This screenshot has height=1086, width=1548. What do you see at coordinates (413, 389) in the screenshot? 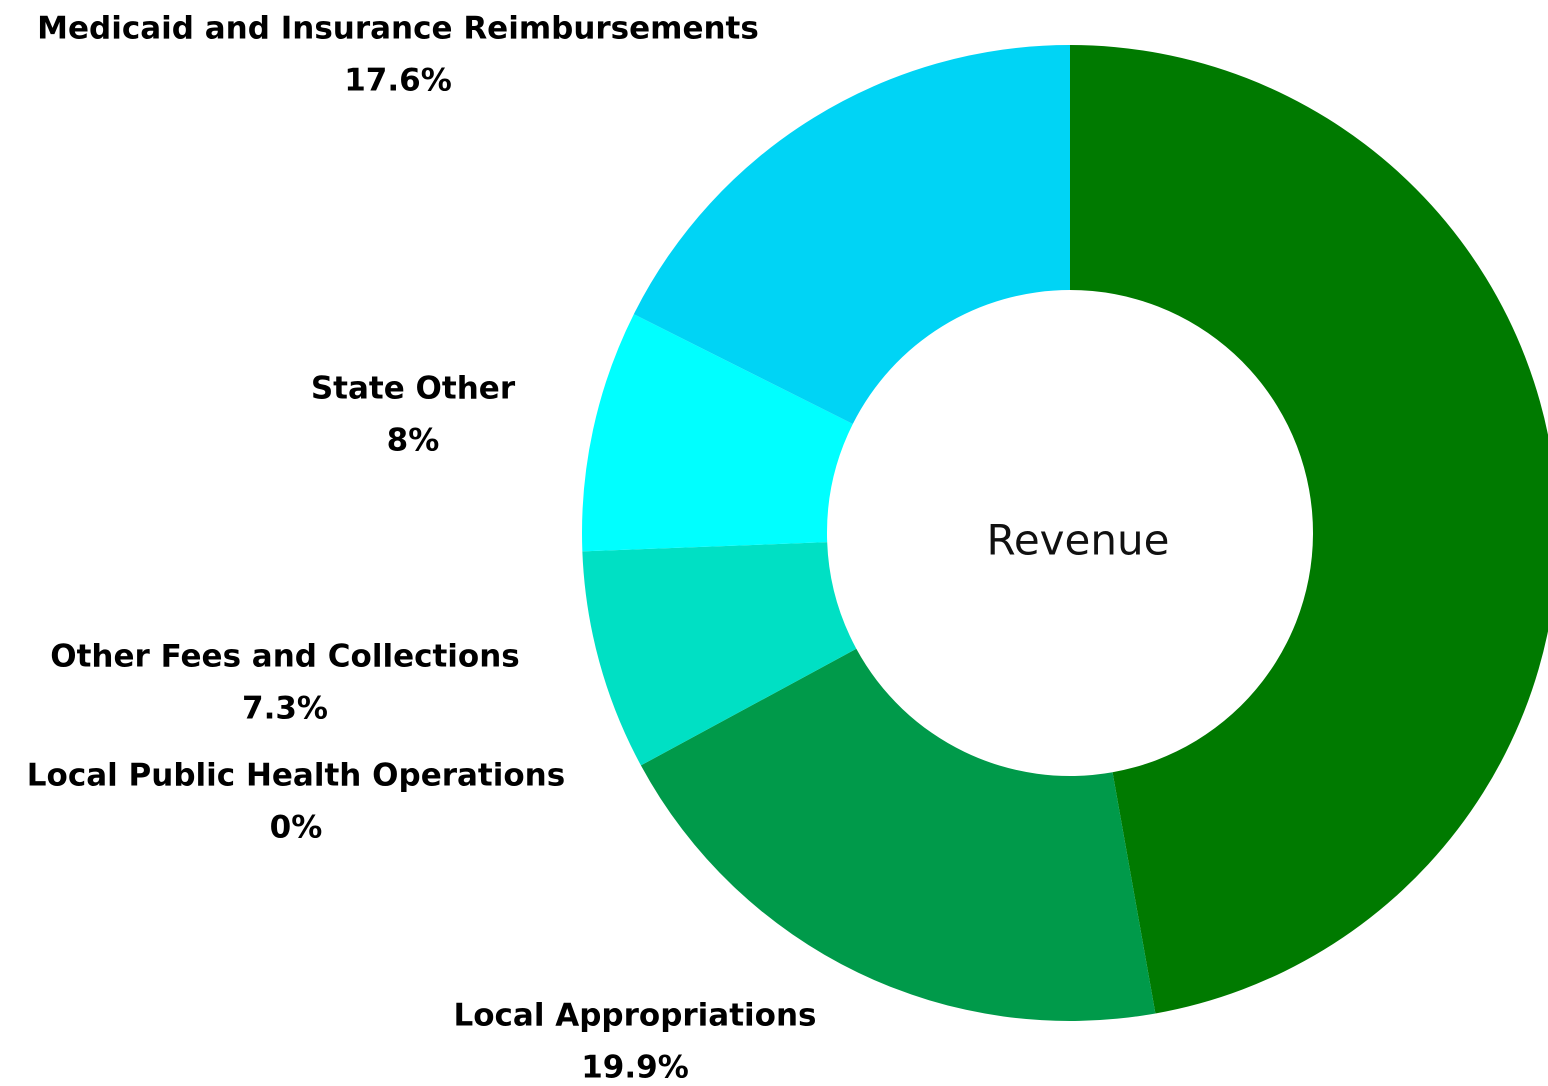
I see `slice-label: State Other` at bounding box center [413, 389].